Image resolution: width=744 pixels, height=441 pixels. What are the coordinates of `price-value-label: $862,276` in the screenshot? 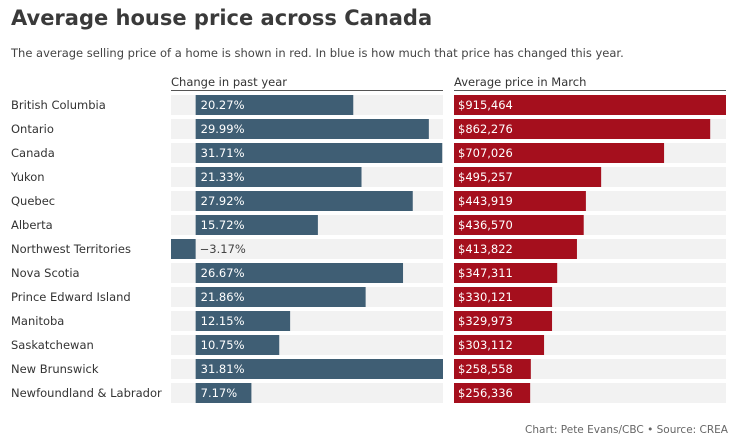 It's located at (485, 129).